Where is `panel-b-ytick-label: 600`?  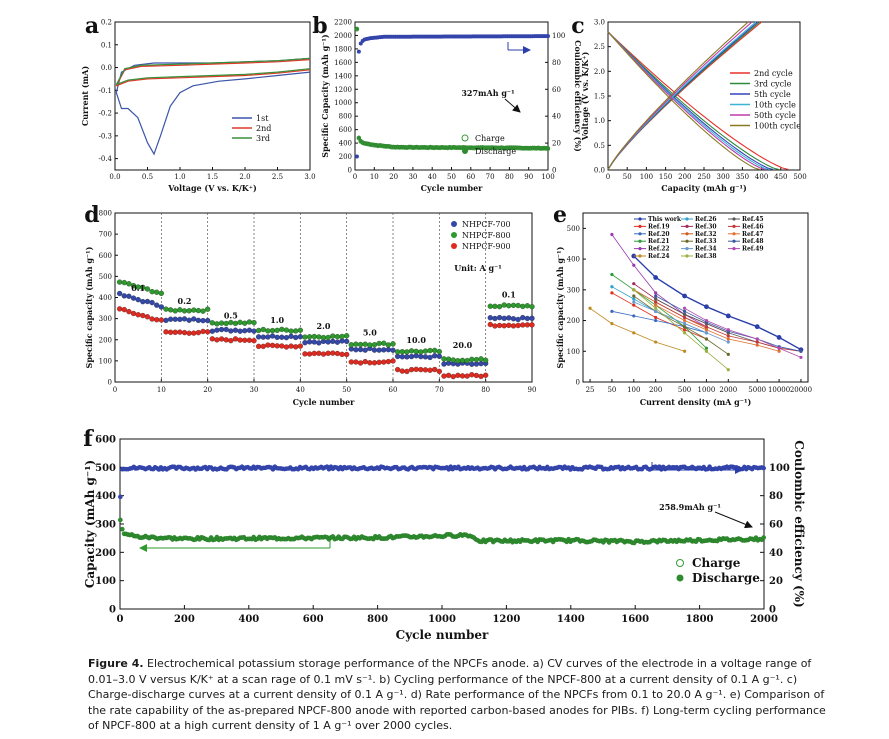
panel-b-ytick-label: 600 is located at coordinates (345, 130).